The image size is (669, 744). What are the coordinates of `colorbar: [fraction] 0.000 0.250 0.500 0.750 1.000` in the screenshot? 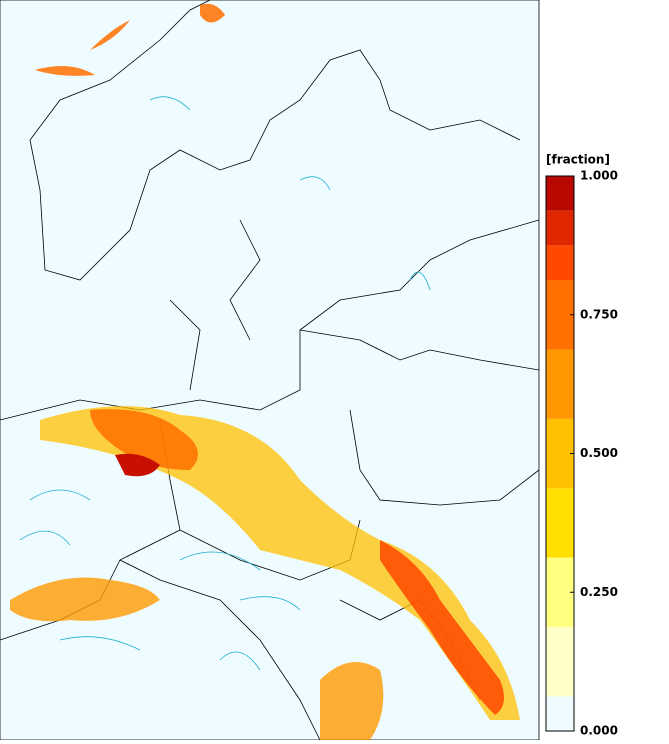 It's located at (581, 445).